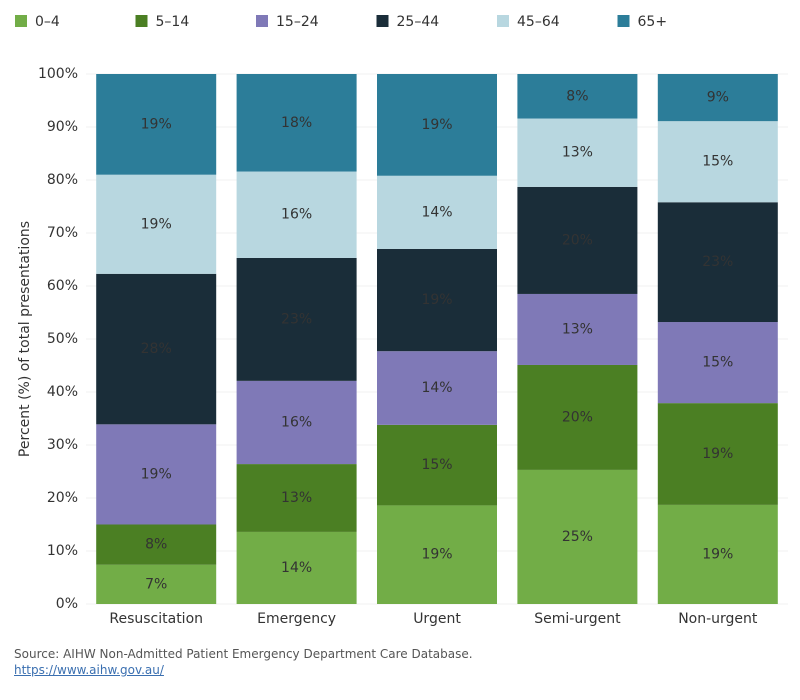  What do you see at coordinates (62, 392) in the screenshot?
I see `y-tick-label: 40%` at bounding box center [62, 392].